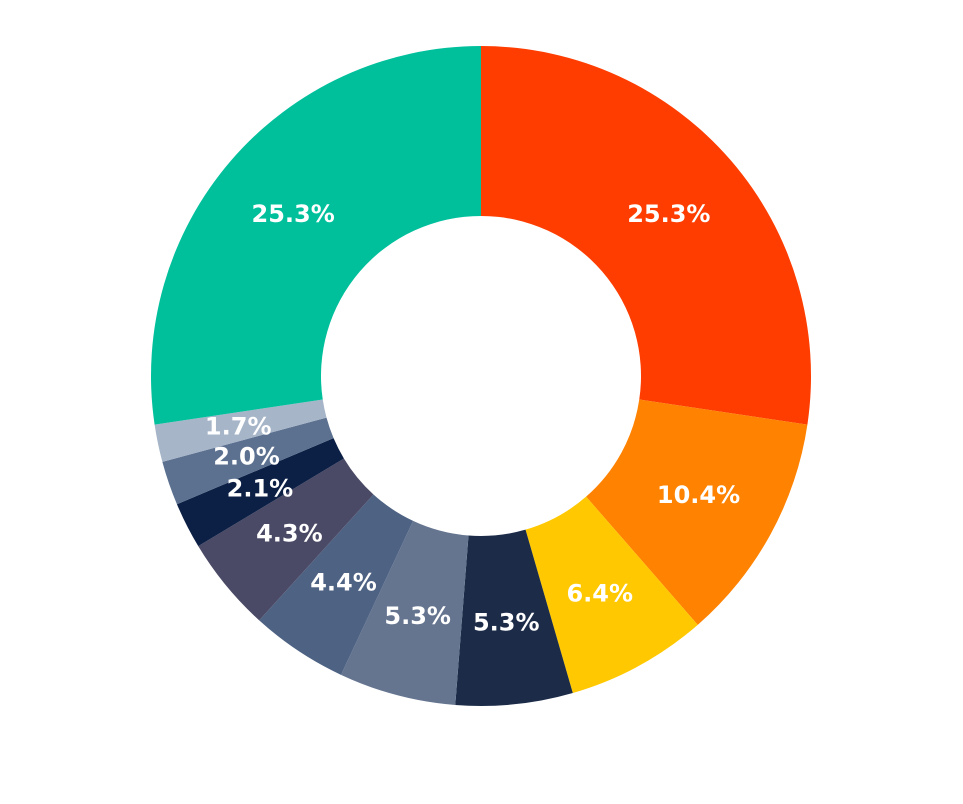 Image resolution: width=963 pixels, height=804 pixels. Describe the element at coordinates (343, 582) in the screenshot. I see `slice-label-6: 4.4%` at that location.